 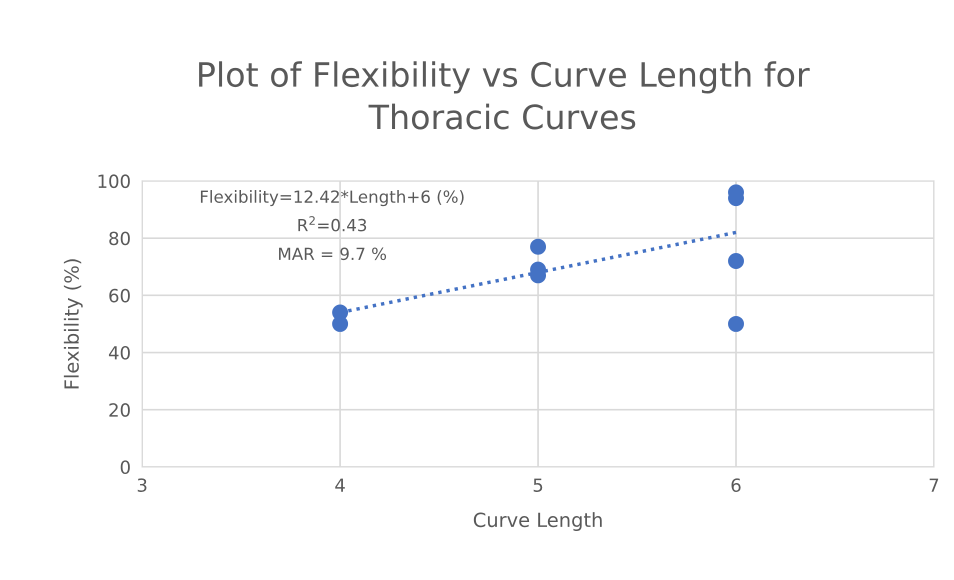 I want to click on x-tick-label: 4, so click(x=340, y=485).